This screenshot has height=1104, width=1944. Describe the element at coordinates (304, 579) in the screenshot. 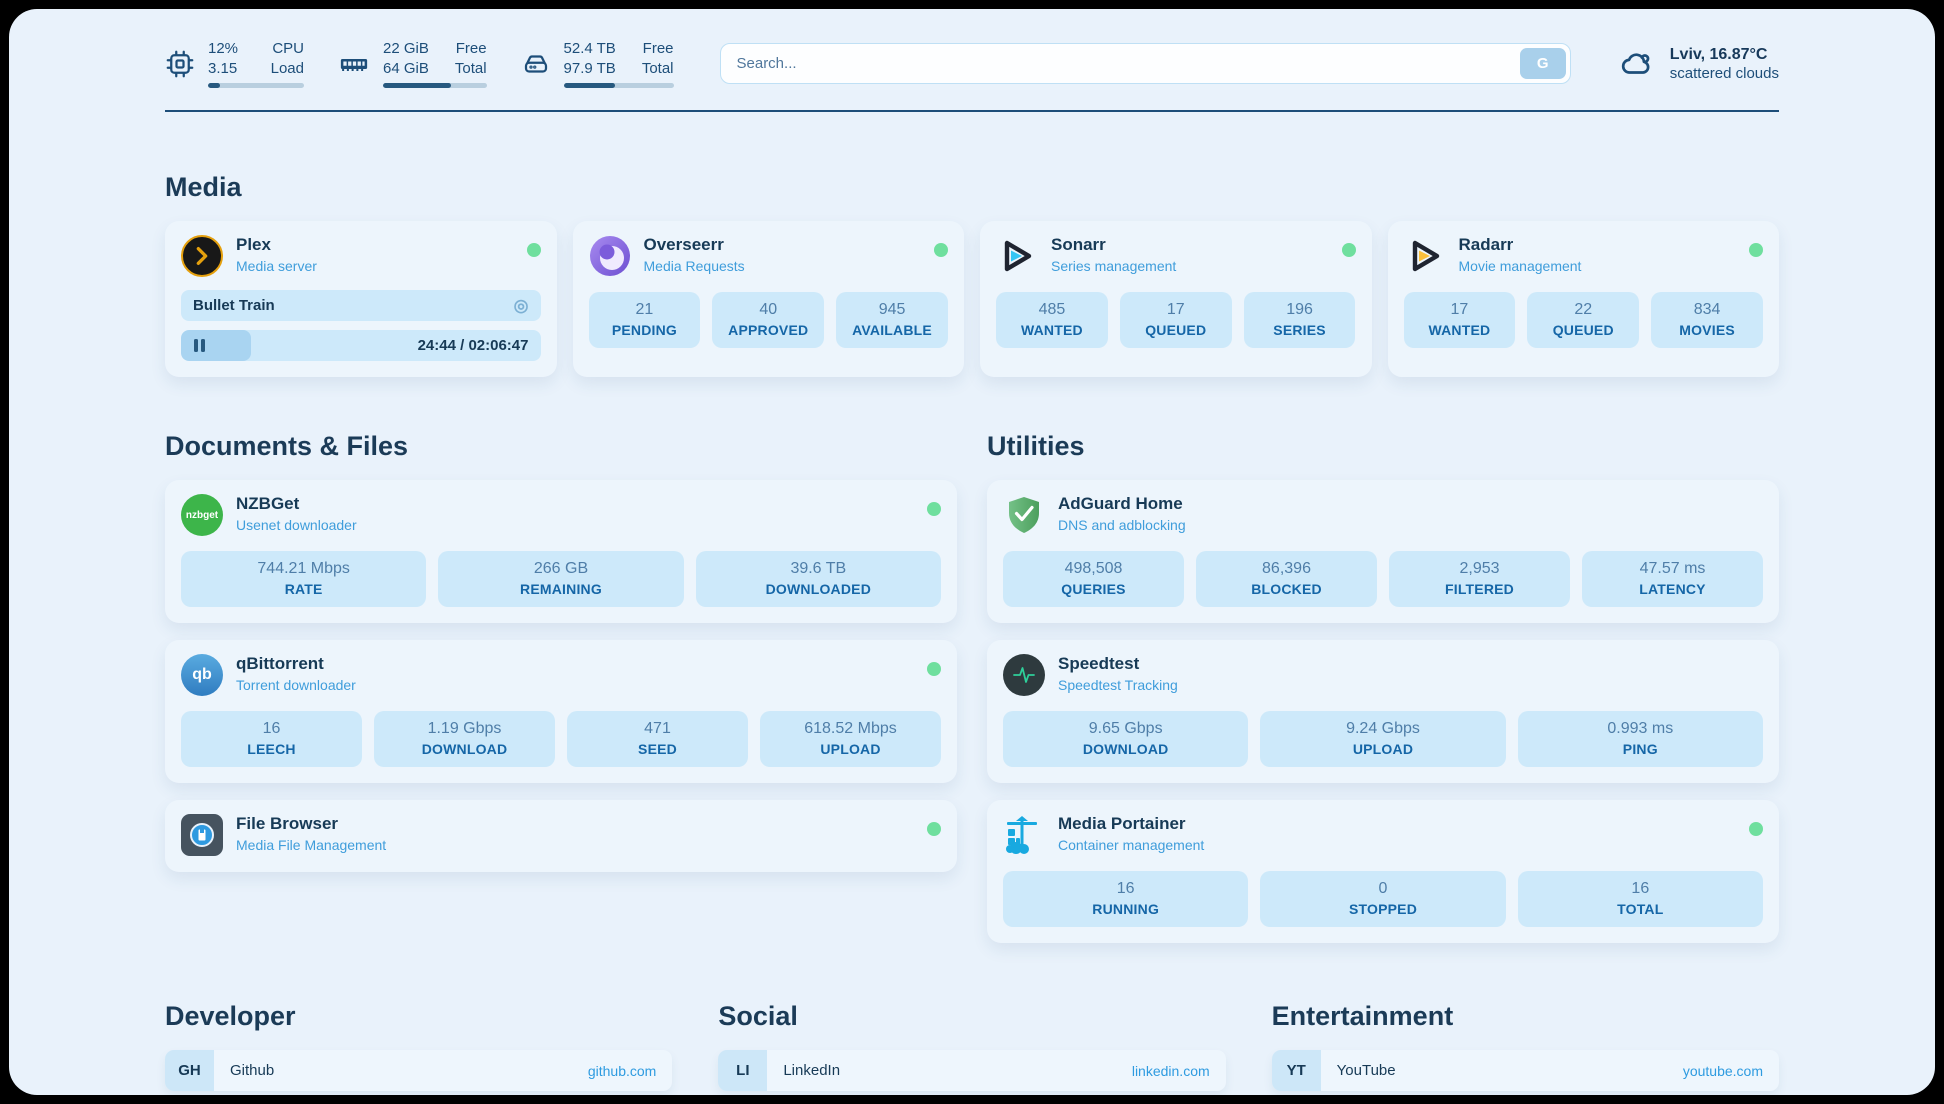

I see `stat-rate: 744.21 Mbps RATE` at that location.